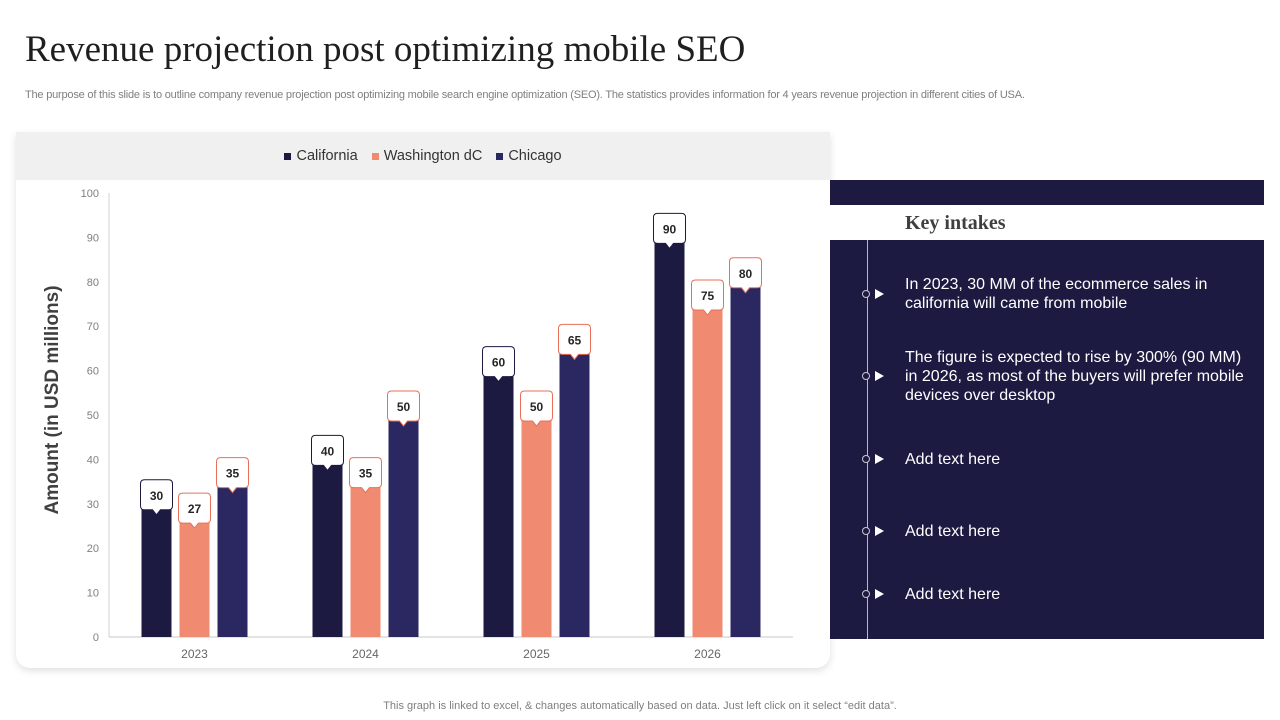 The height and width of the screenshot is (720, 1280). What do you see at coordinates (90, 194) in the screenshot?
I see `y-tick-label: 100` at bounding box center [90, 194].